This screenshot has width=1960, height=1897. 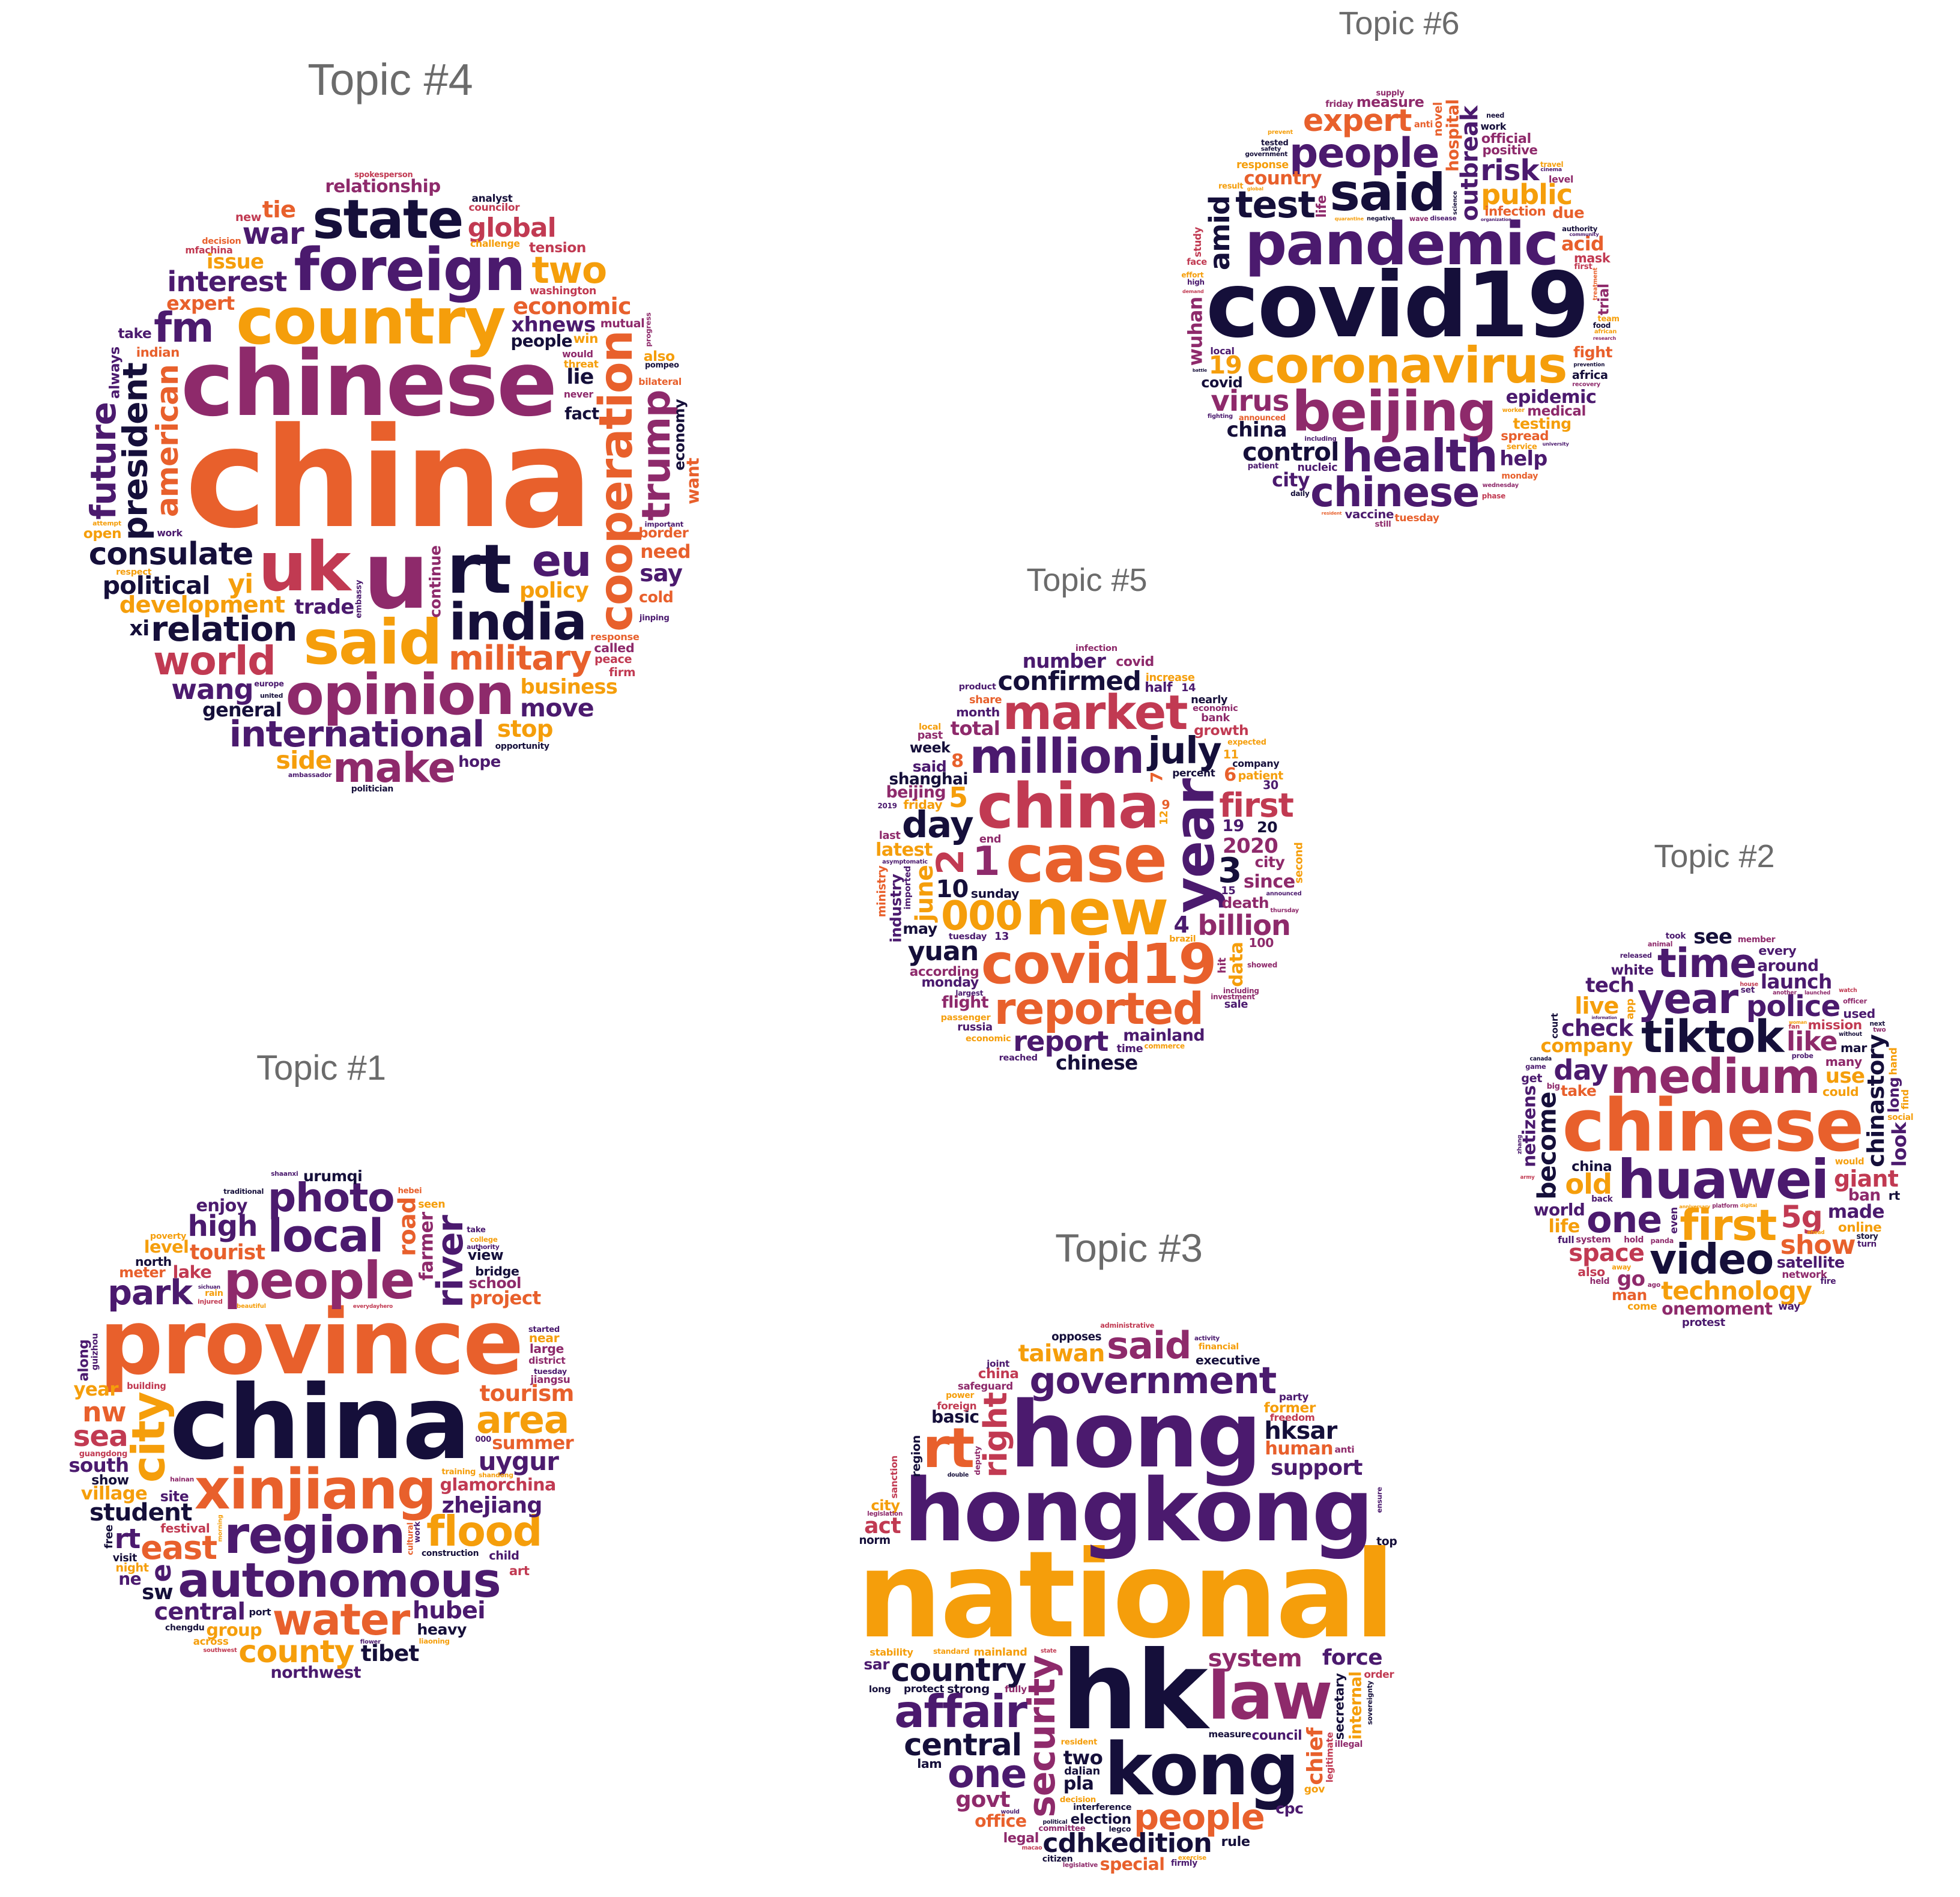 What do you see at coordinates (1390, 94) in the screenshot?
I see `cloud-word: supply` at bounding box center [1390, 94].